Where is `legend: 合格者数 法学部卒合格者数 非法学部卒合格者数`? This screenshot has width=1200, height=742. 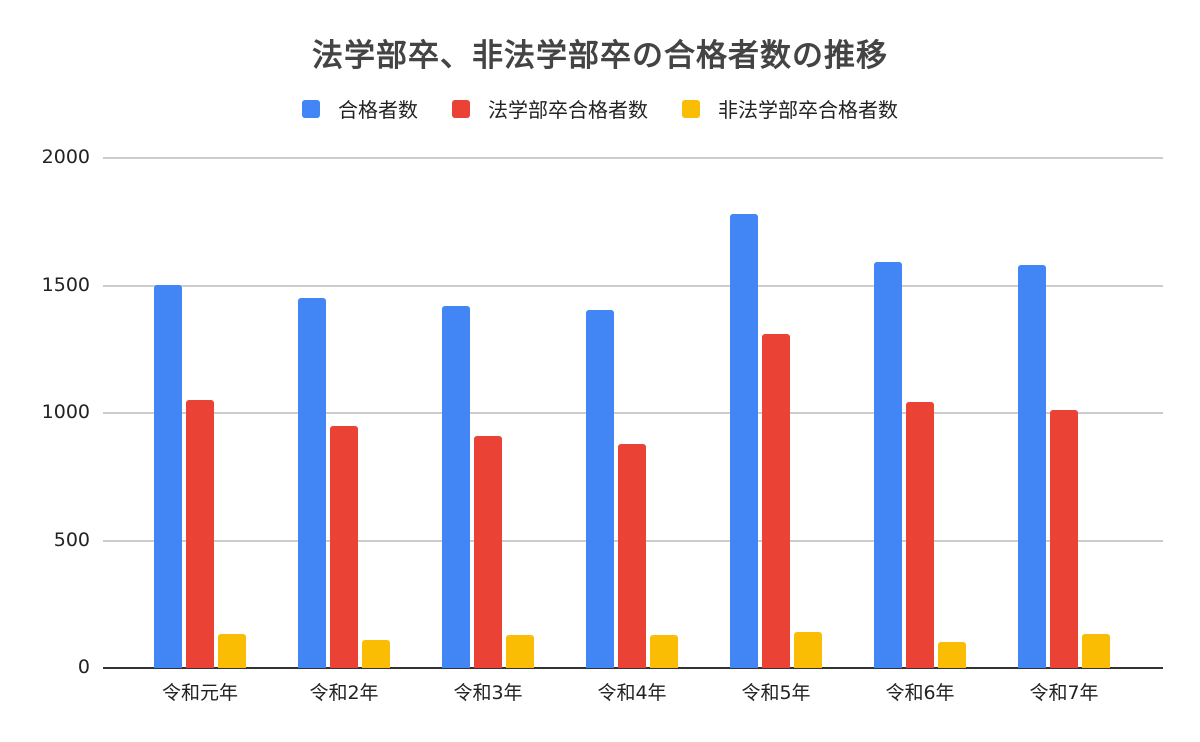
legend: 合格者数 法学部卒合格者数 非法学部卒合格者数 is located at coordinates (600, 108).